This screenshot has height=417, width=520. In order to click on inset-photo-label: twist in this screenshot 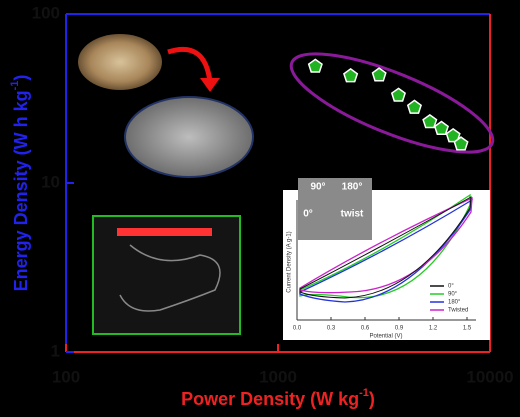, I will do `click(352, 214)`.